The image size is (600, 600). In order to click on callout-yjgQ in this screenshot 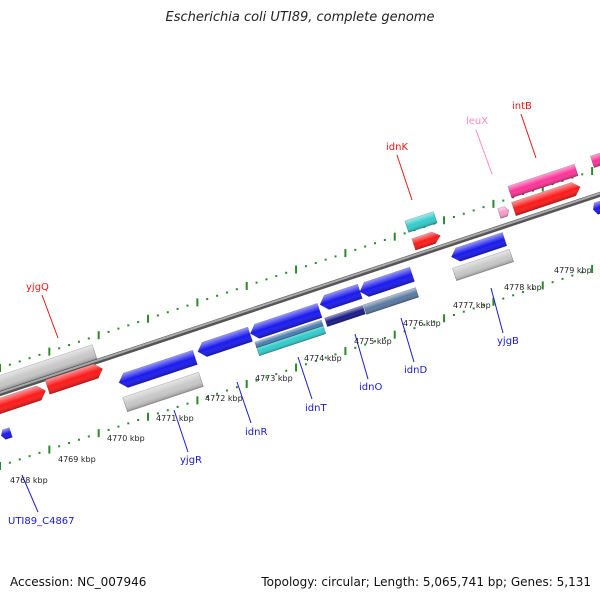, I will do `click(50, 316)`.